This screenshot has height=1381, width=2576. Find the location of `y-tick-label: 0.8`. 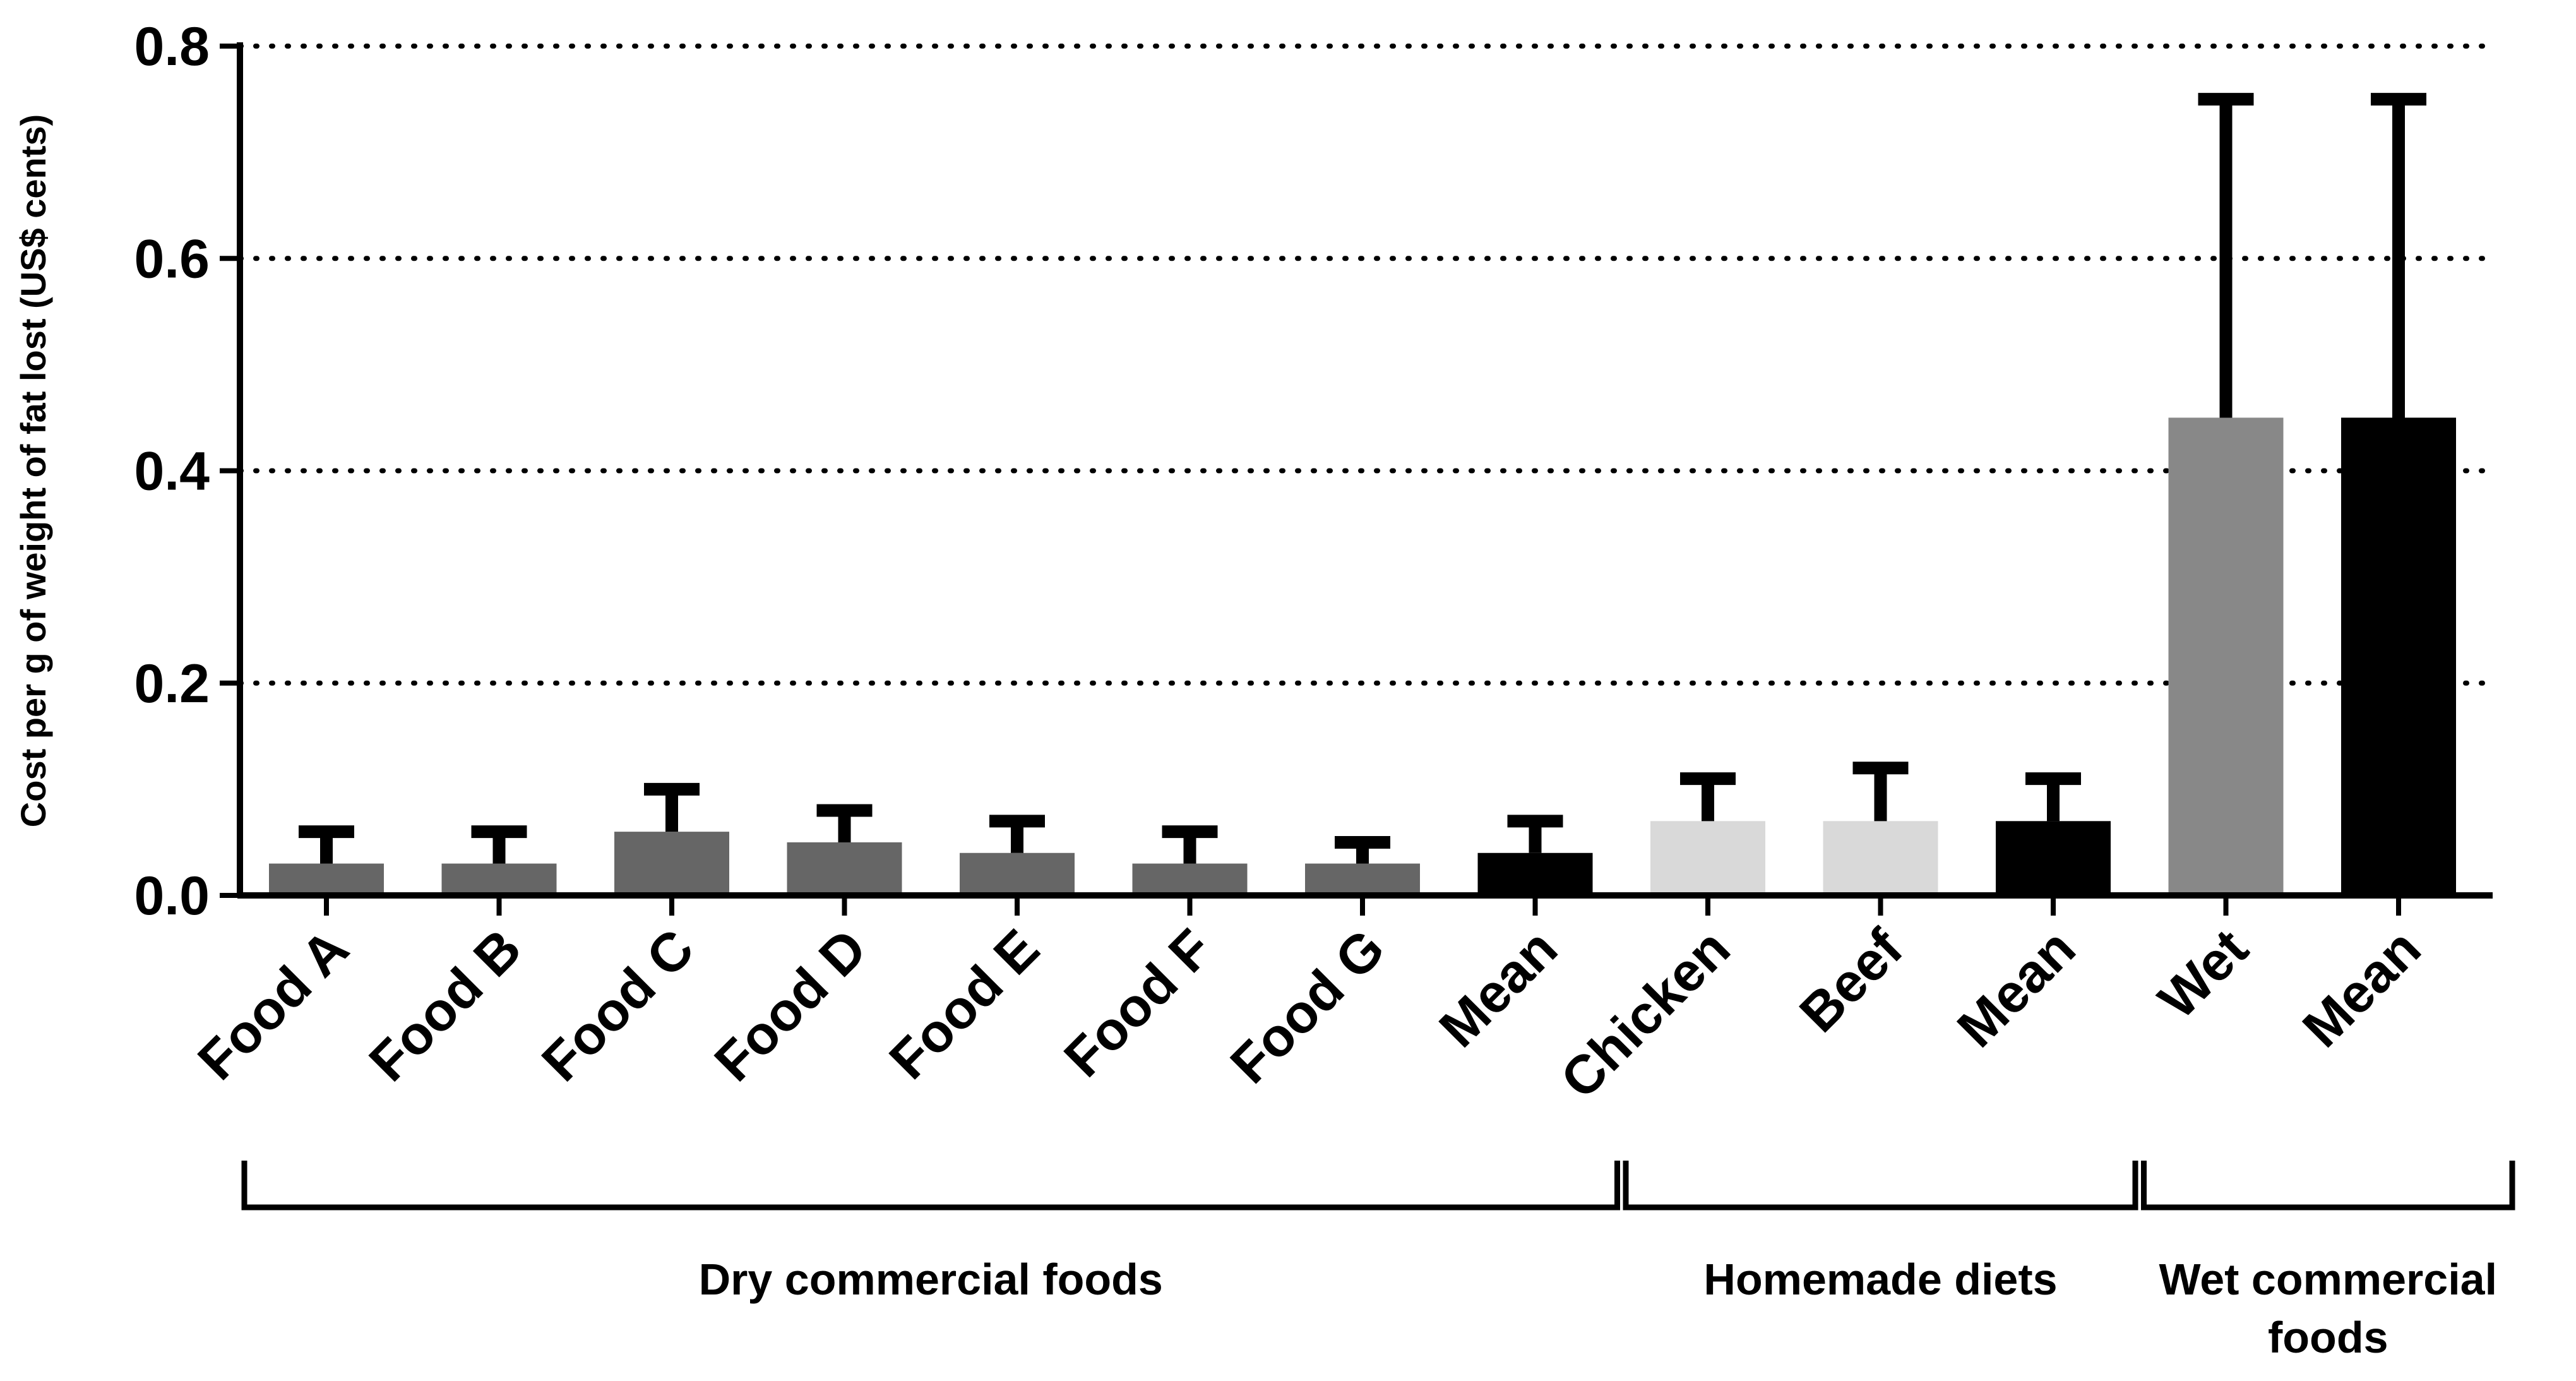

y-tick-label: 0.8 is located at coordinates (172, 46).